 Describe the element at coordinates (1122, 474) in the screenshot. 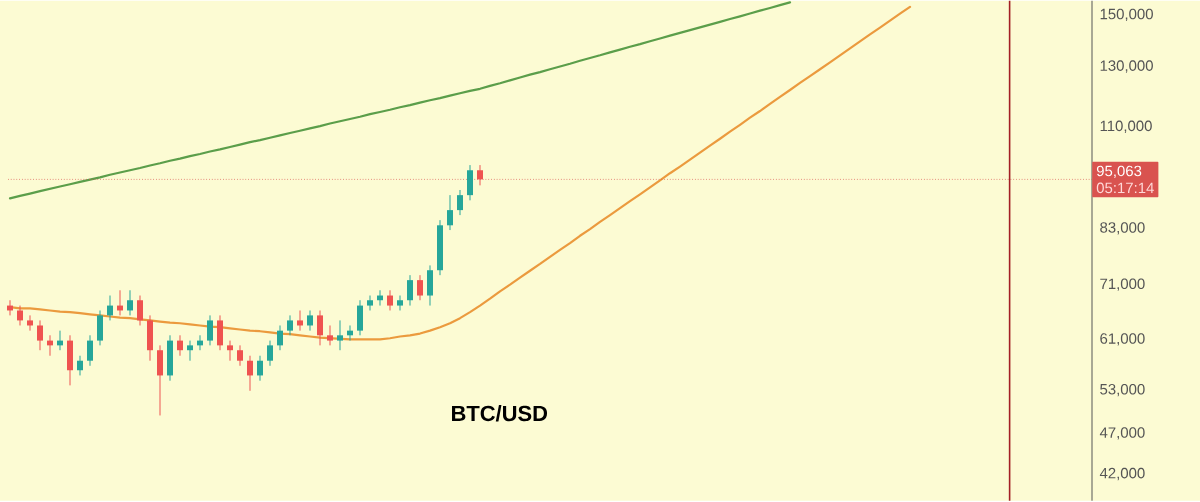

I see `y-tick-label: 42,000` at that location.